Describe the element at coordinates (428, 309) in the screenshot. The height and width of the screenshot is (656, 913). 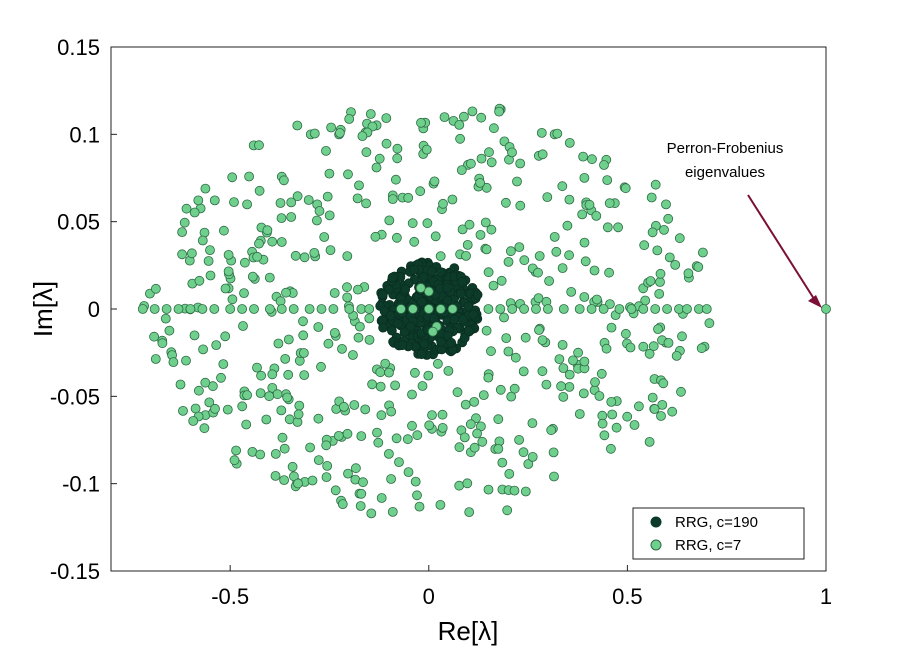
I see `point-c7-inner` at that location.